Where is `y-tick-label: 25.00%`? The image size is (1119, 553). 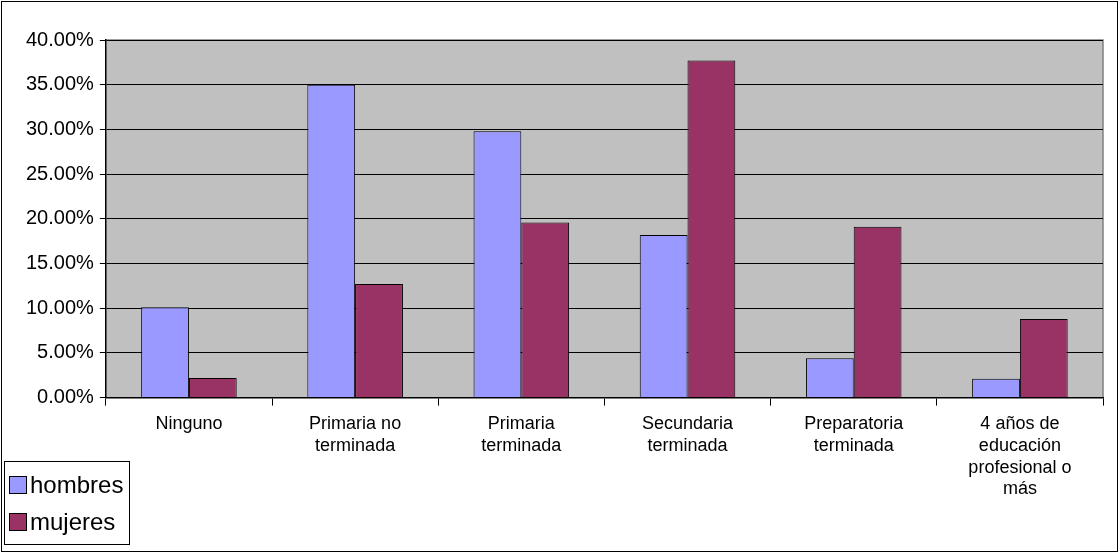
y-tick-label: 25.00% is located at coordinates (60, 172).